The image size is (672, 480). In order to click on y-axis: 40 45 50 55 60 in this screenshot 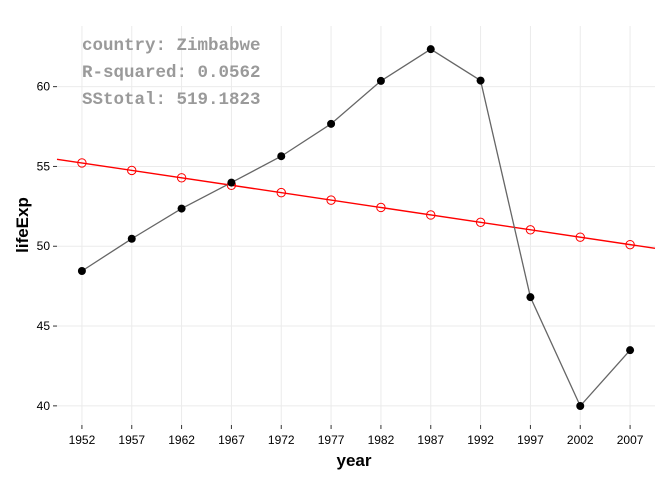, I will do `click(47, 246)`.